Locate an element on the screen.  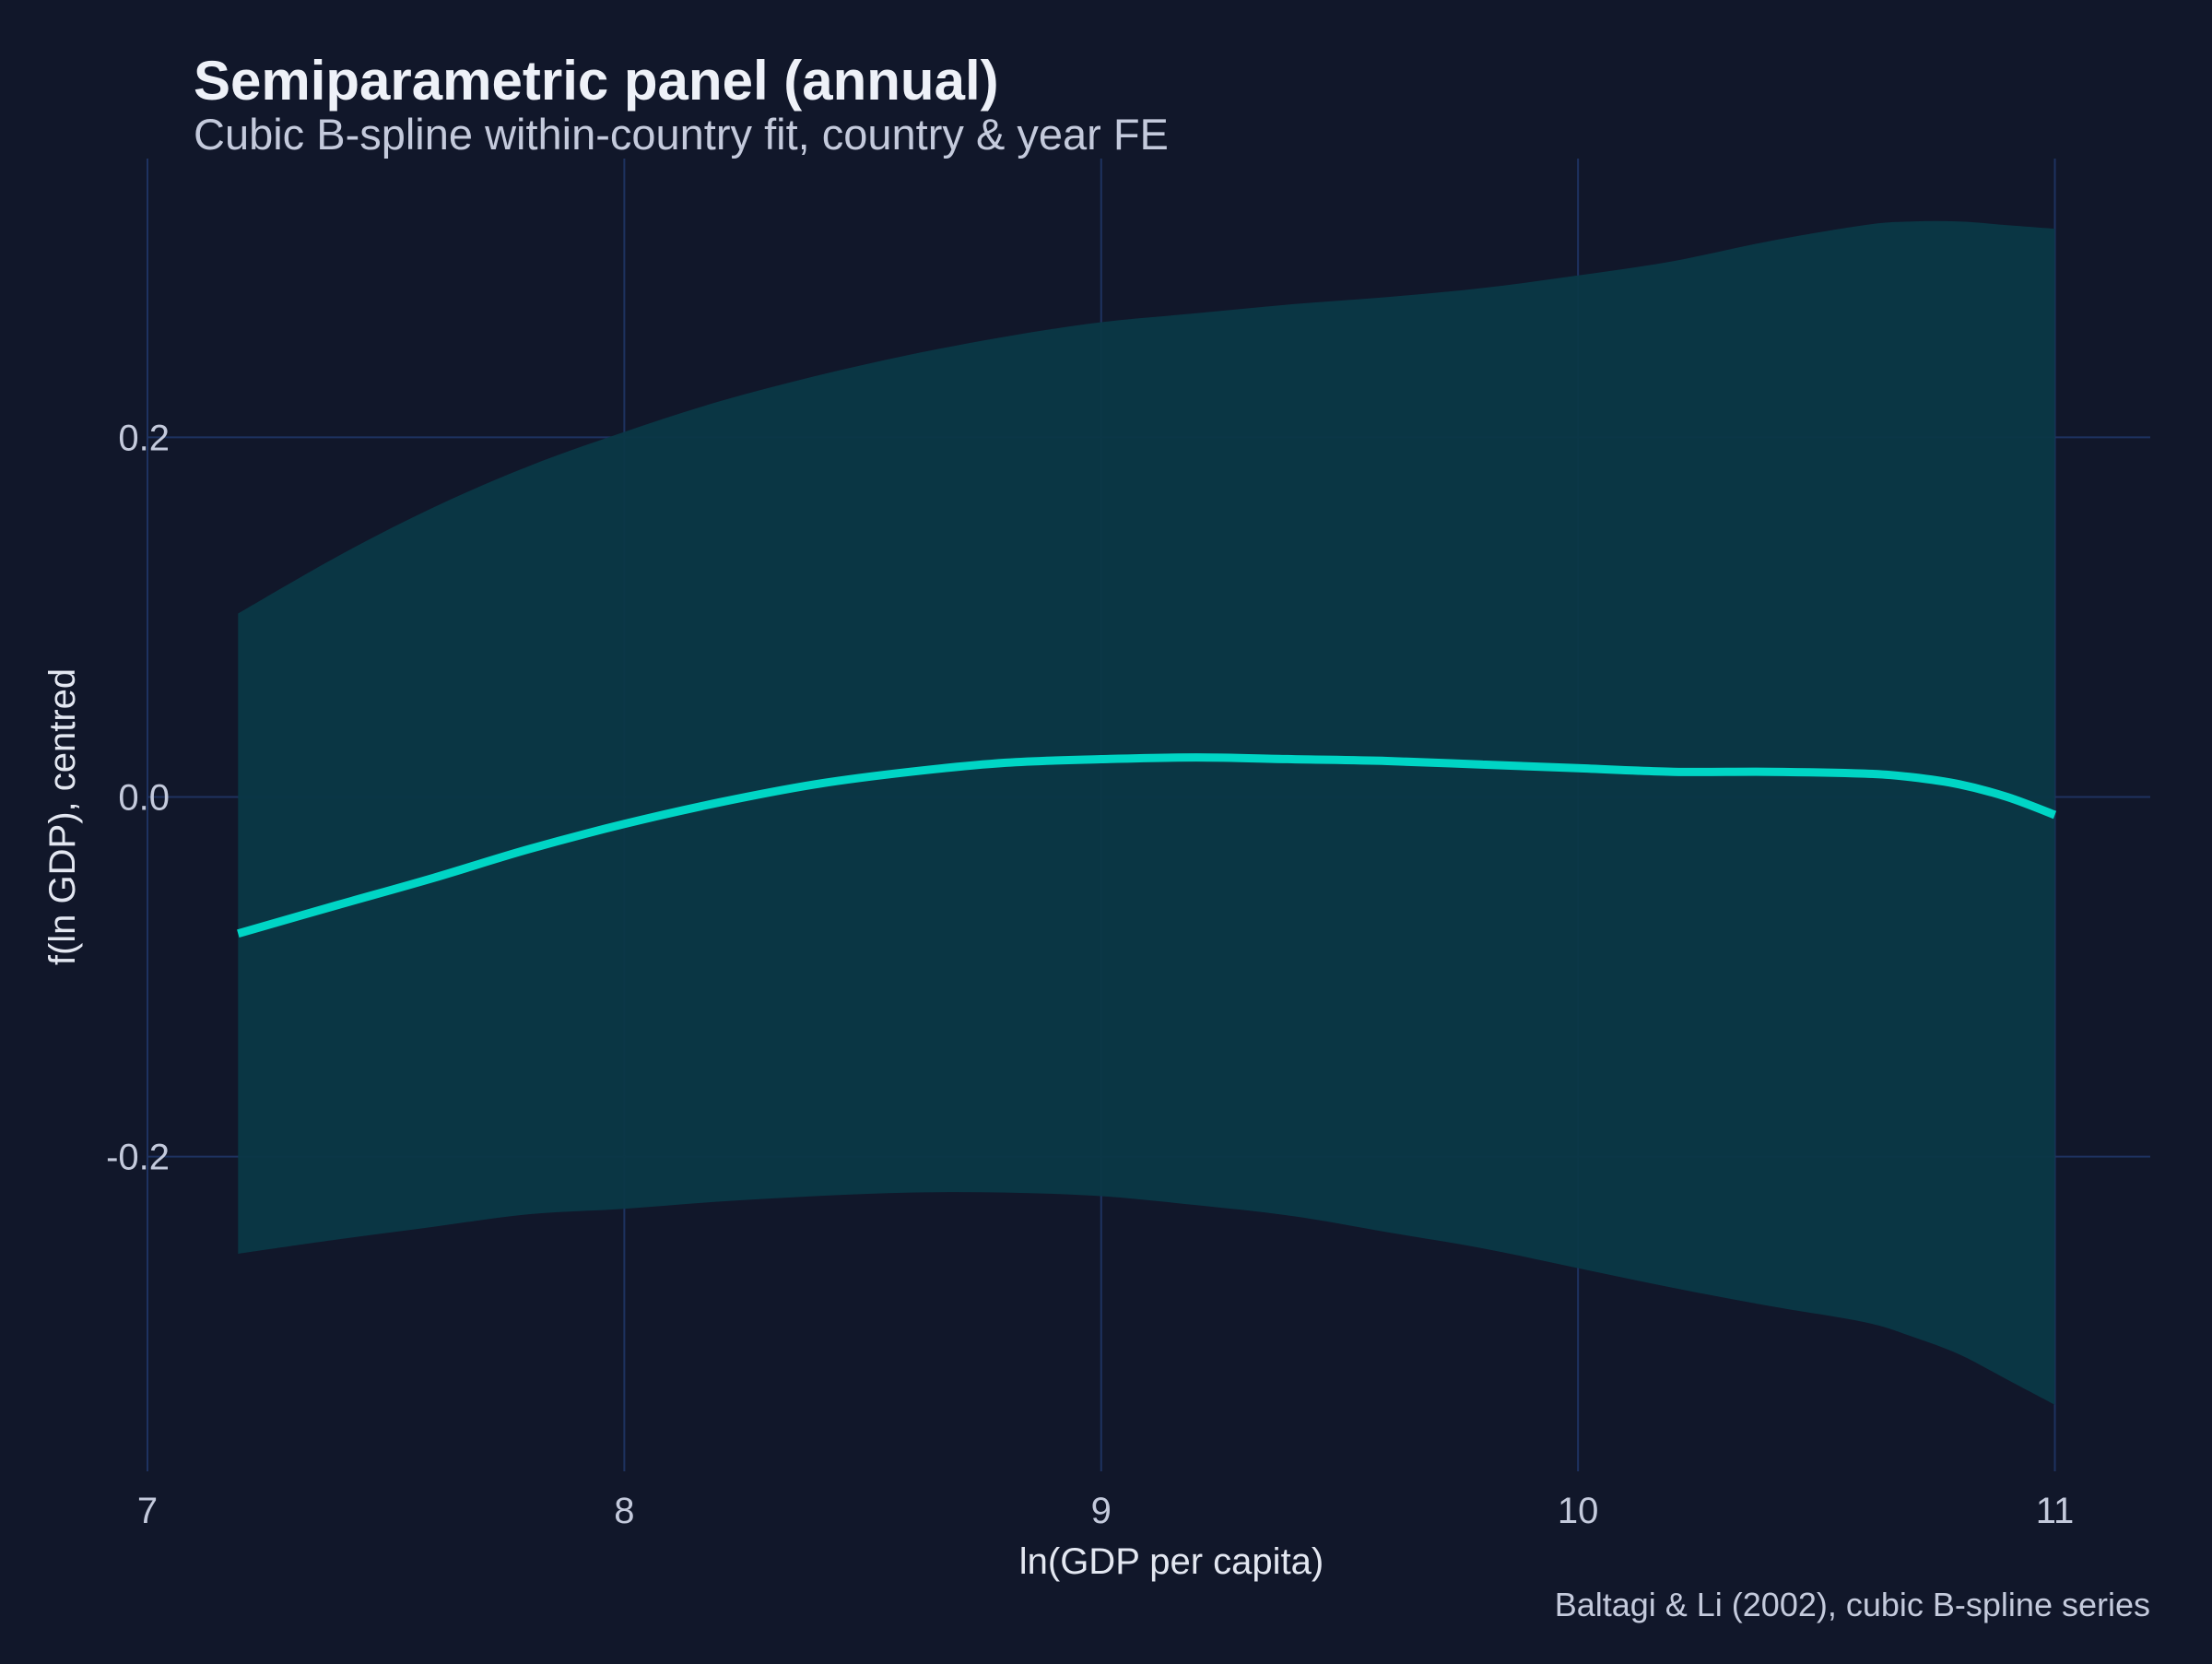
x-tick-label-3: 10 is located at coordinates (1578, 1511).